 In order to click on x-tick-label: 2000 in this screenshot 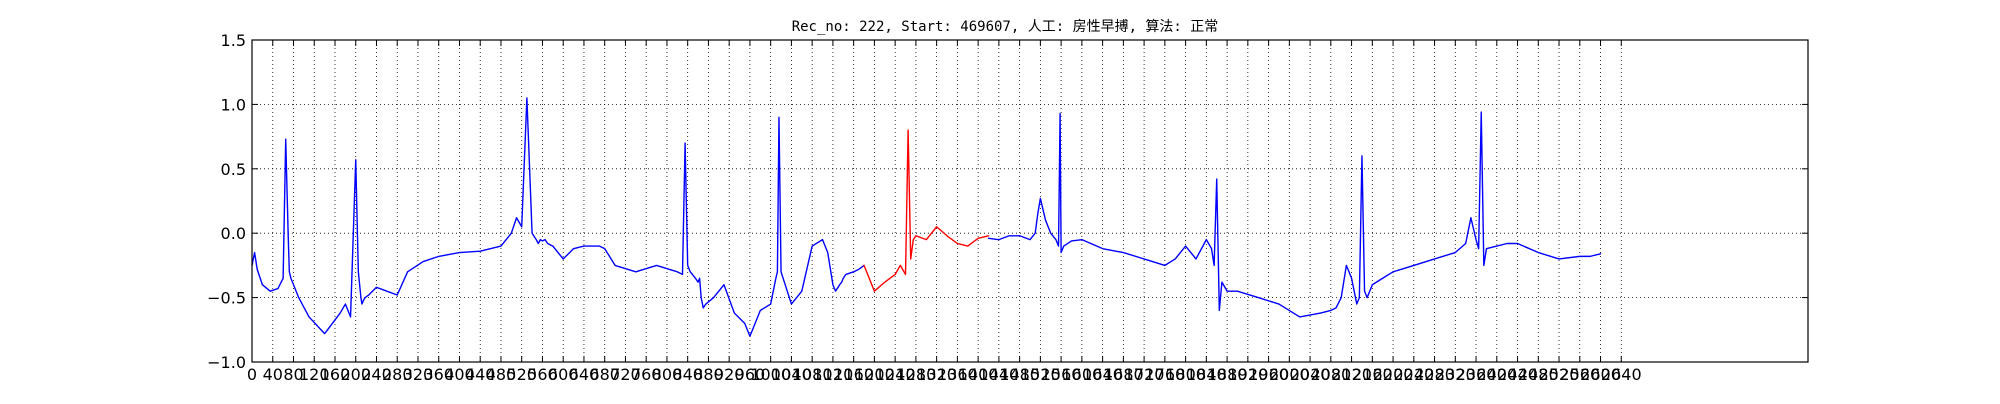, I will do `click(1289, 374)`.